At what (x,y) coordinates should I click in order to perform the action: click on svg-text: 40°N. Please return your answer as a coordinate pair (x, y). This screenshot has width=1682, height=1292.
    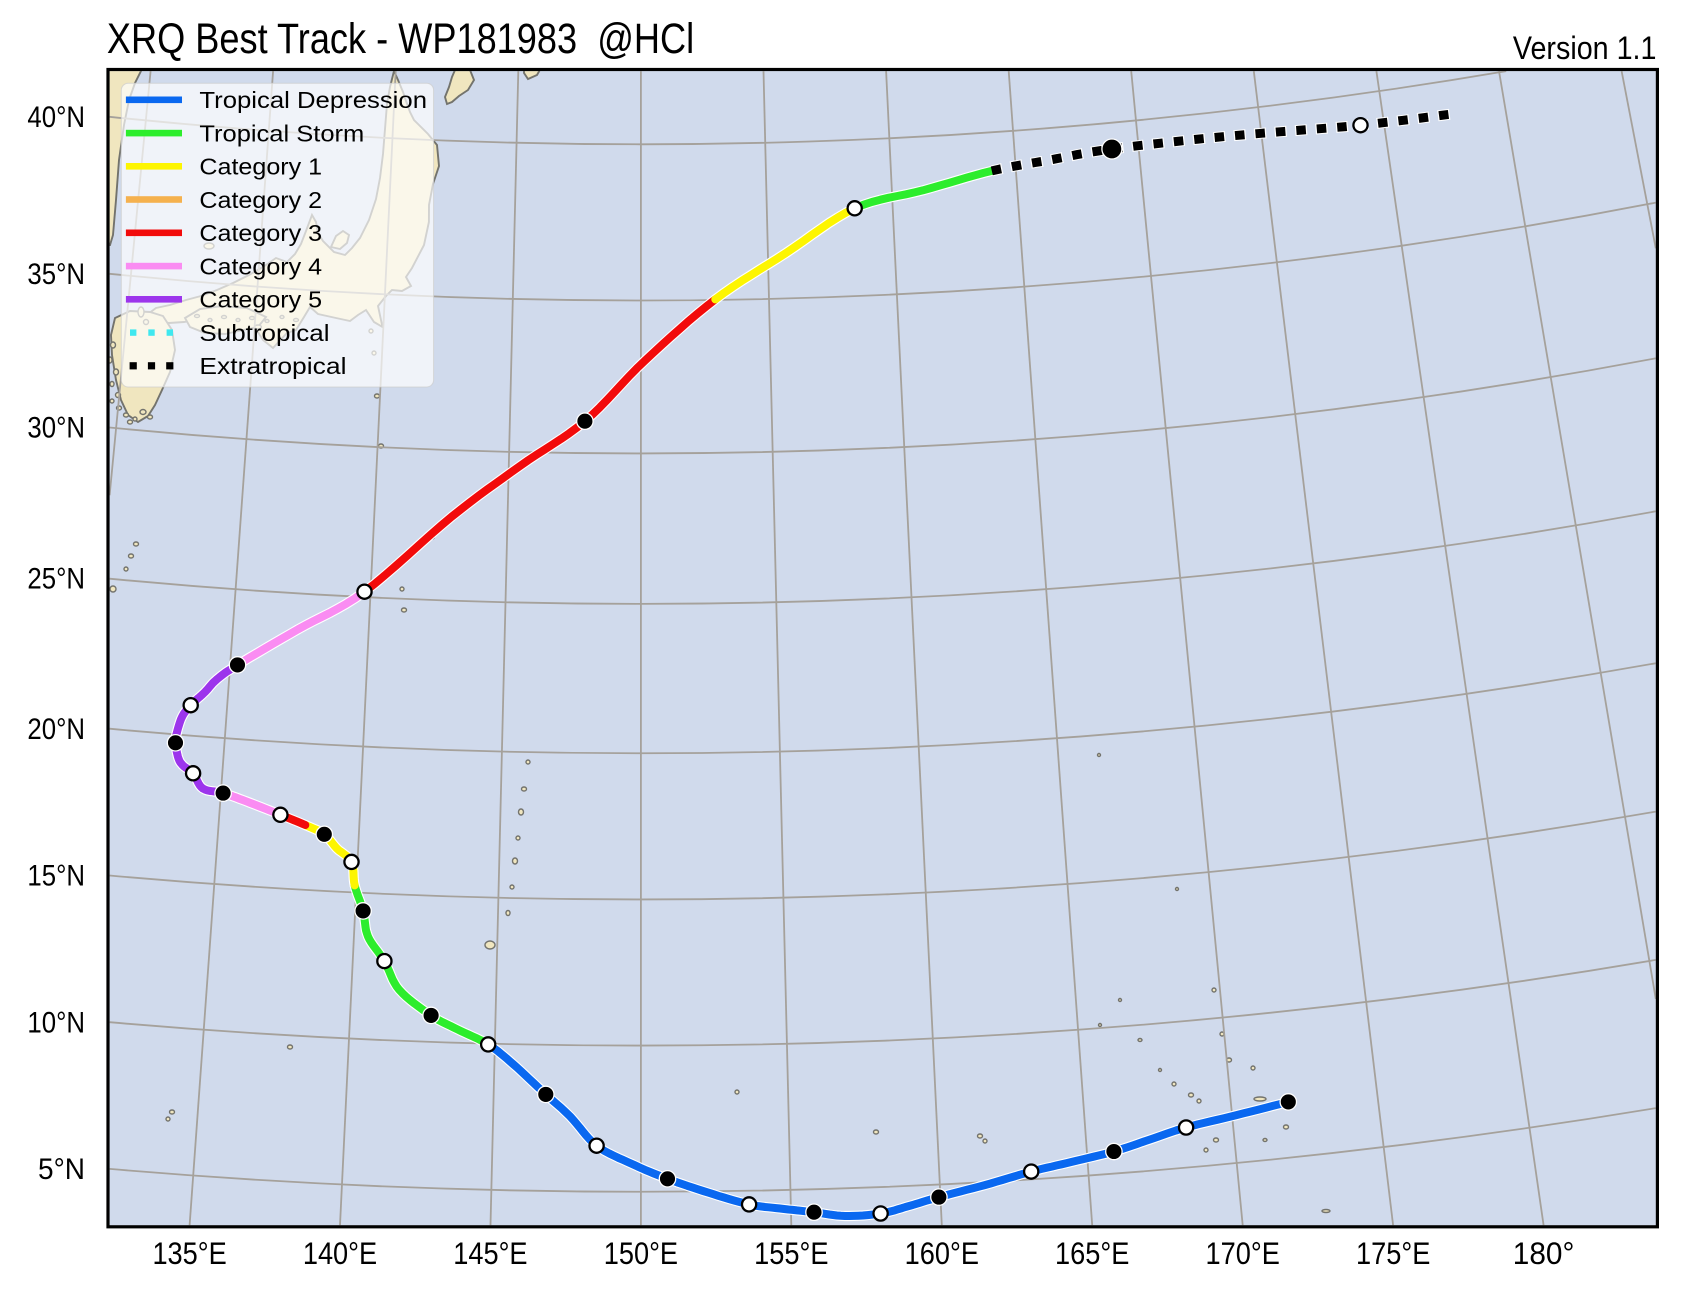
    Looking at the image, I should click on (56, 117).